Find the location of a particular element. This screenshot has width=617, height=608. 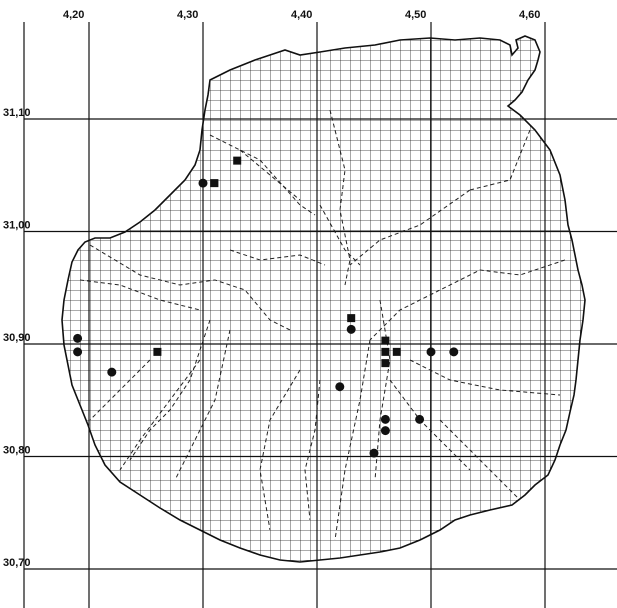

y-label: 31,10 is located at coordinates (17, 113).